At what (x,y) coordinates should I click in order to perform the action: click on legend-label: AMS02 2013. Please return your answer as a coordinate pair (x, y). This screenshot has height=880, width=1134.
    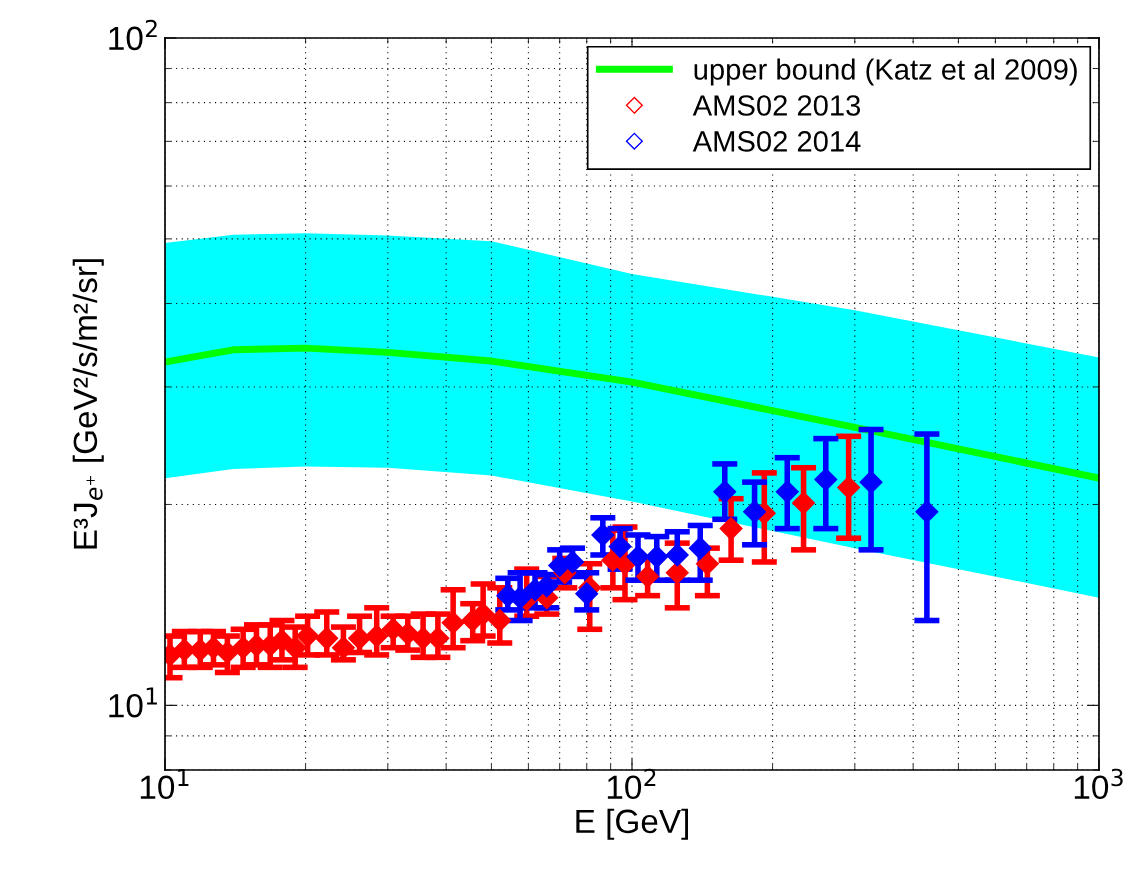
    Looking at the image, I should click on (776, 105).